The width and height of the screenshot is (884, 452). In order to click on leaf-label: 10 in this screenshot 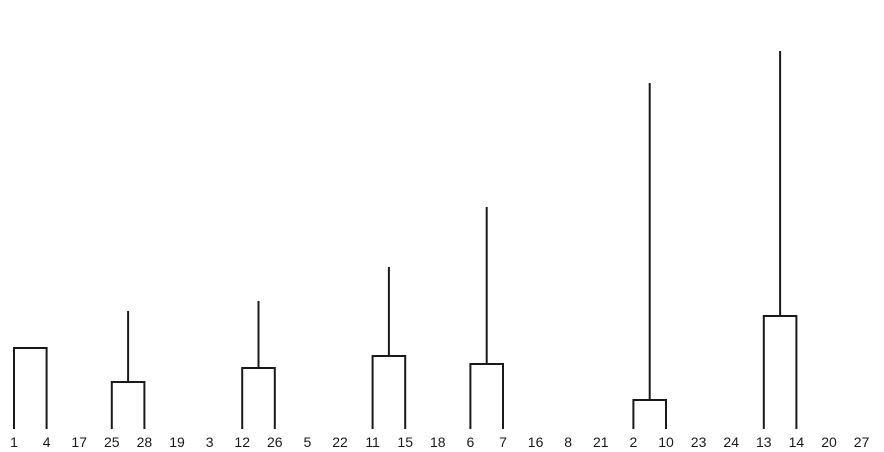, I will do `click(666, 442)`.